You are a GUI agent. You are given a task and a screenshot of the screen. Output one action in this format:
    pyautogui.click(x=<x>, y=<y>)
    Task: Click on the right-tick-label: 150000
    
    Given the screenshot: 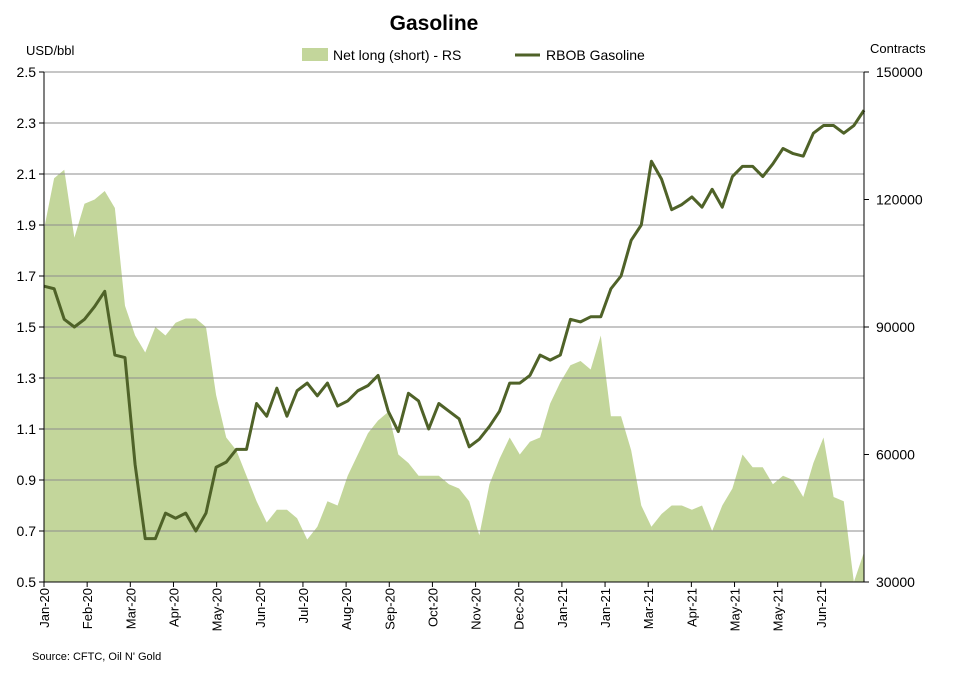 What is the action you would take?
    pyautogui.click(x=899, y=72)
    